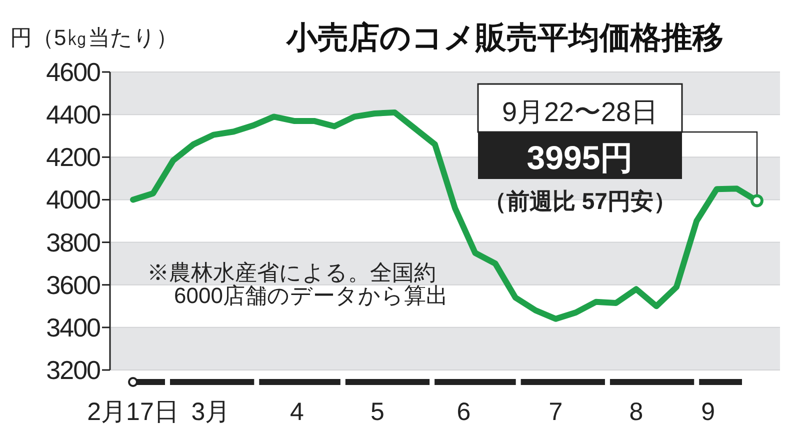 The image size is (800, 441). What do you see at coordinates (210, 412) in the screenshot?
I see `x-tick-label: 3月` at bounding box center [210, 412].